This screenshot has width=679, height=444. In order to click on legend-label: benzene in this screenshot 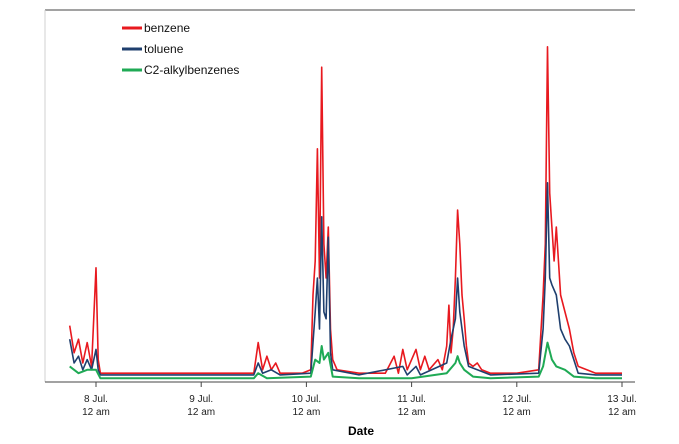, I will do `click(167, 28)`.